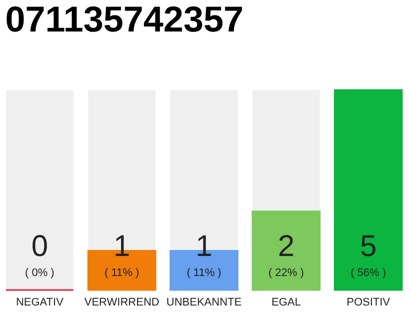  Describe the element at coordinates (286, 273) in the screenshot. I see `data-label: ( 22% )` at that location.